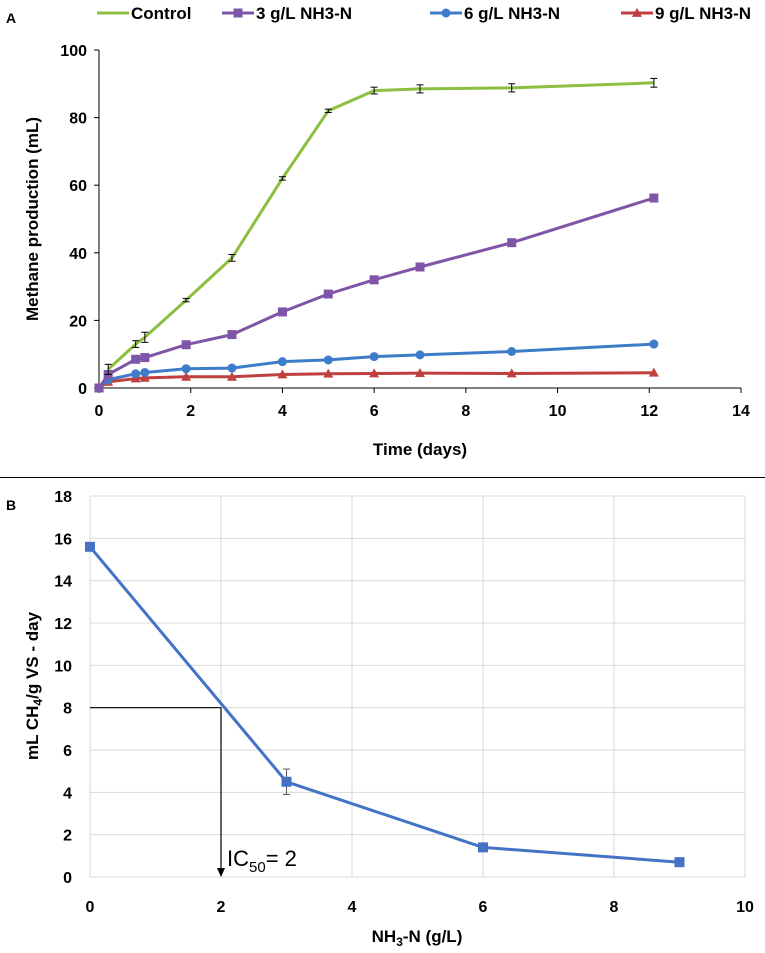  I want to click on y-axis-title-b: mL CH4/g VS - day, so click(34, 685).